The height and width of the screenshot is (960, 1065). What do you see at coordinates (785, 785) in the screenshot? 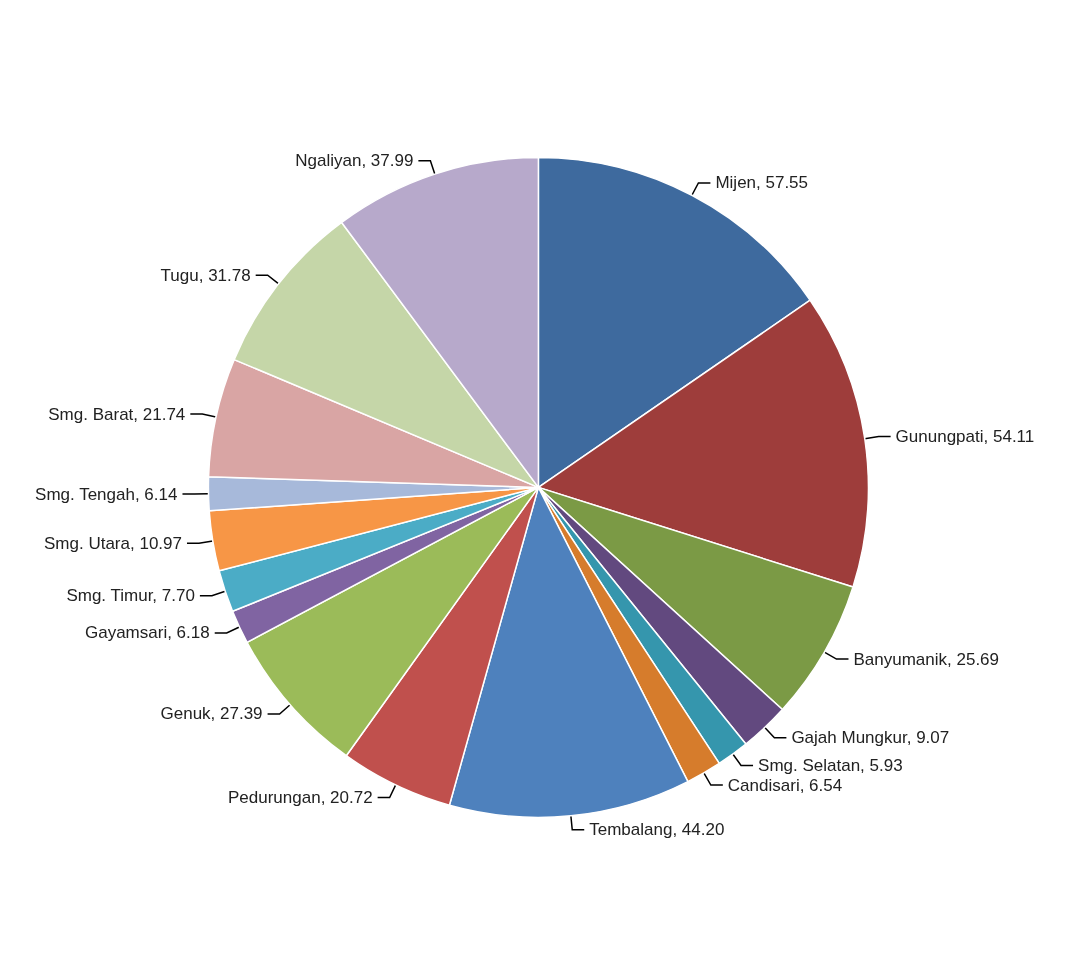
I see `slice-label: Candisari, 6.54` at bounding box center [785, 785].